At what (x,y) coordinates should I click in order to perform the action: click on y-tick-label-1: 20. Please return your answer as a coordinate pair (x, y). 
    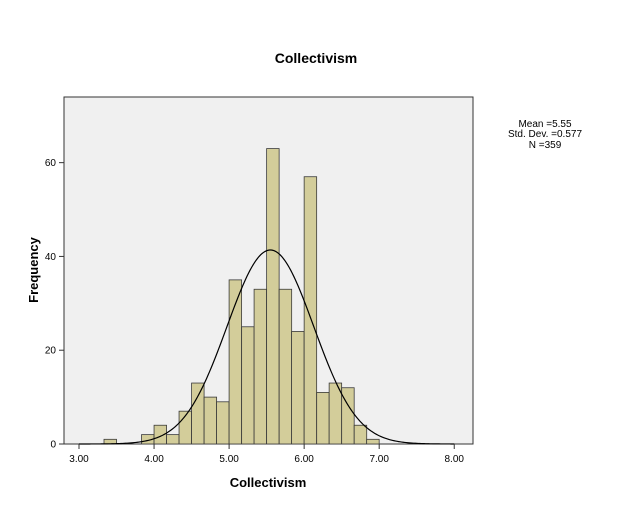
    Looking at the image, I should click on (51, 351).